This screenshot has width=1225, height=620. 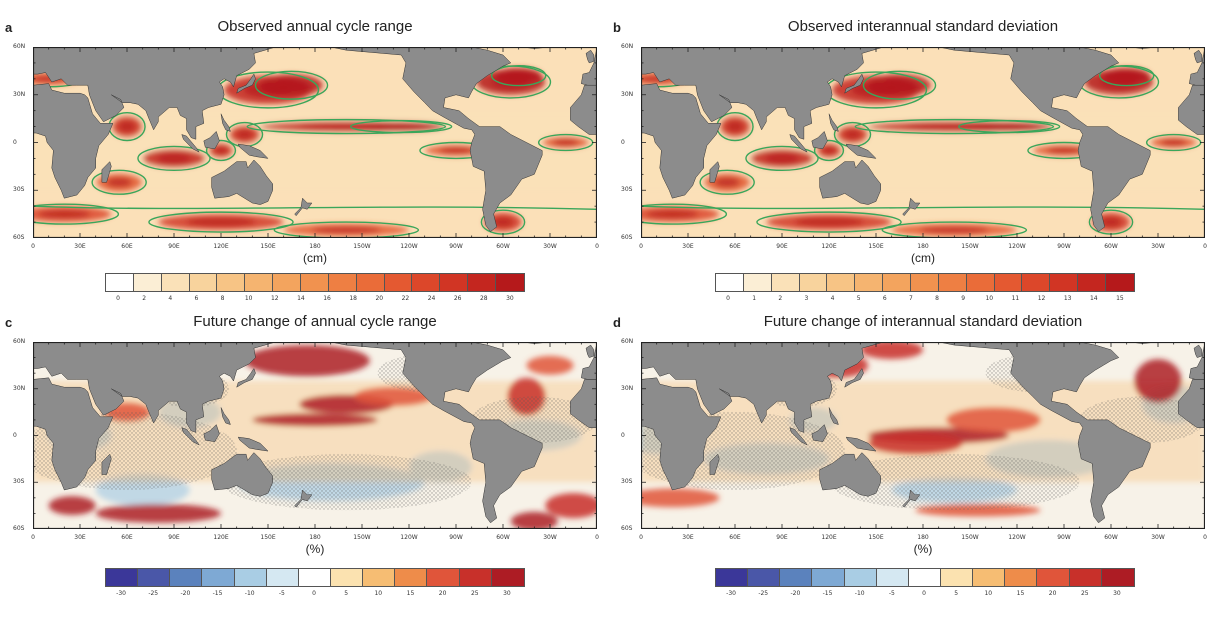 What do you see at coordinates (9, 322) in the screenshot?
I see `panel-letter: c` at bounding box center [9, 322].